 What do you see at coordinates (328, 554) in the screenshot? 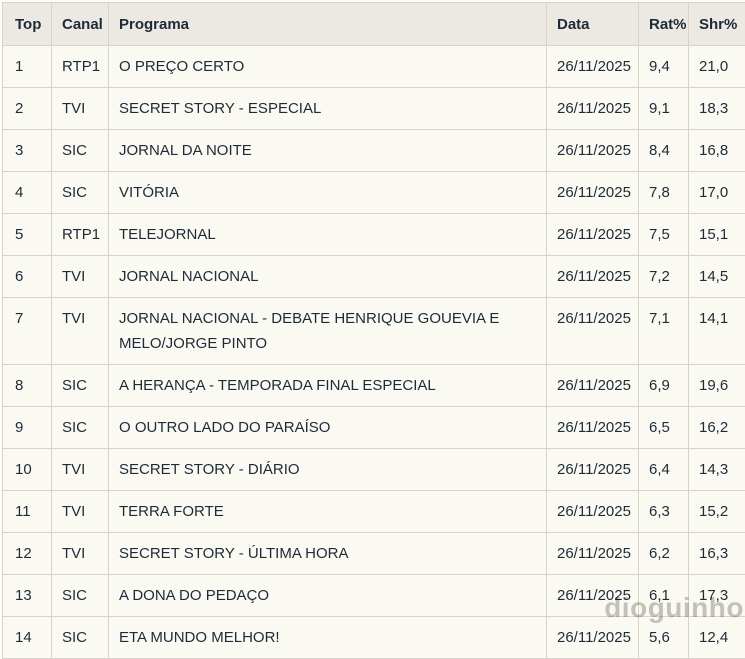
I see `cell-programa: SECRET STORY - ÚLTIMA HORA` at bounding box center [328, 554].